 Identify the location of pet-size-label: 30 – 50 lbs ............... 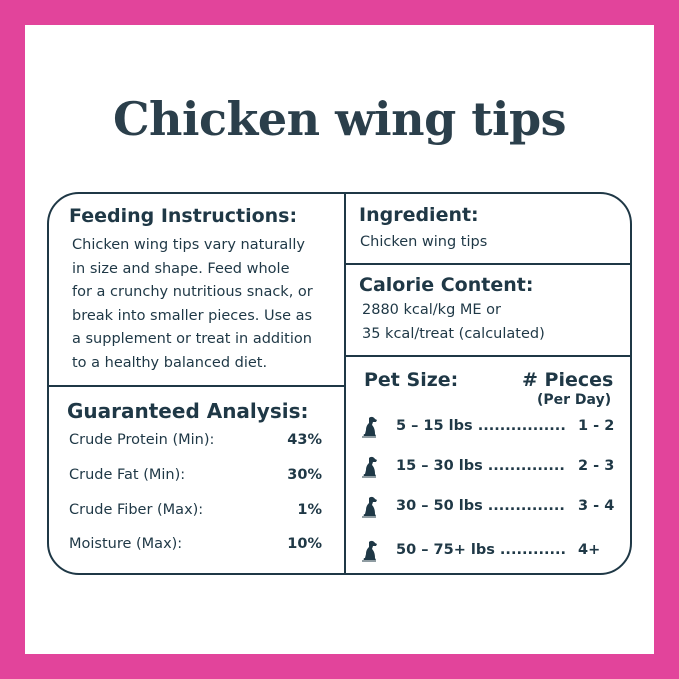
(480, 506).